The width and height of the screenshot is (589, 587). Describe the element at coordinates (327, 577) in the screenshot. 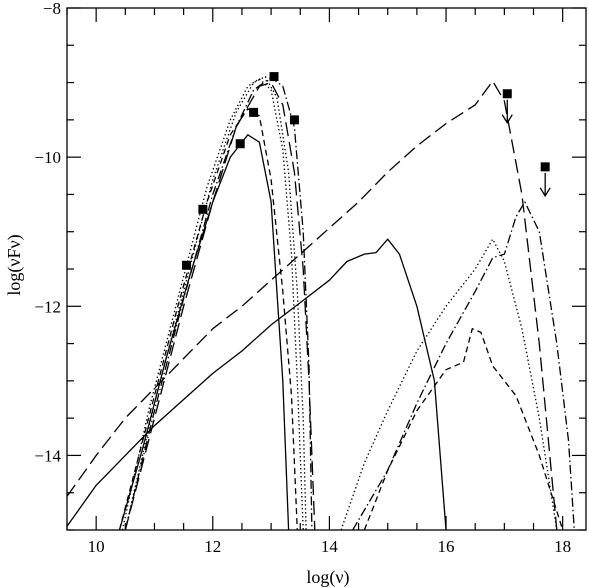

I see `x-axis-title: log(ν)` at that location.